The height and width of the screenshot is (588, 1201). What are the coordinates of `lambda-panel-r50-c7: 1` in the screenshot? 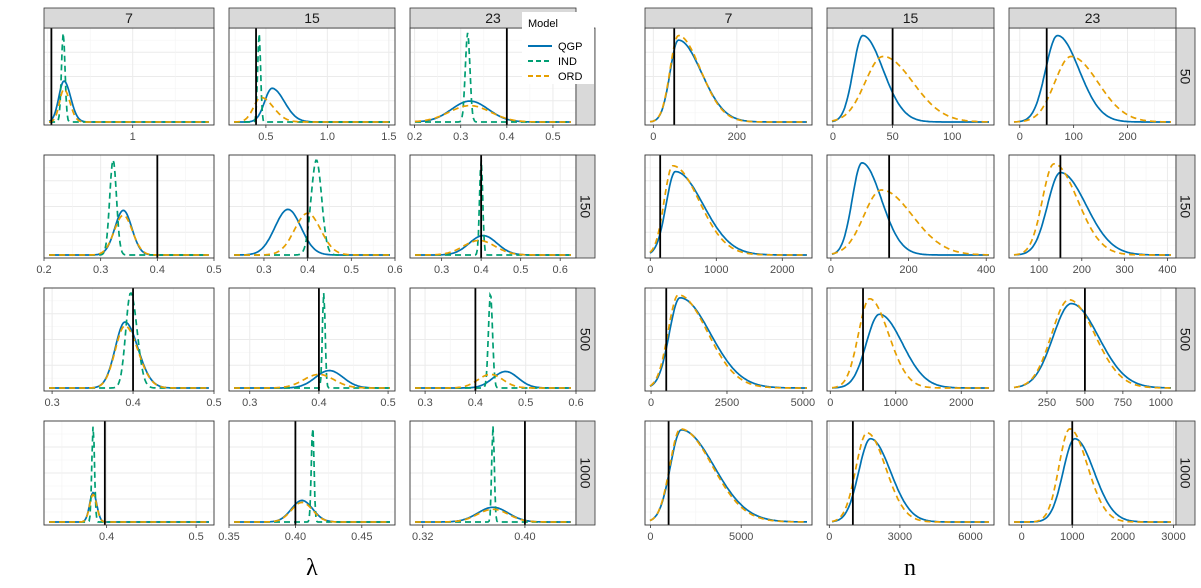 It's located at (129, 85).